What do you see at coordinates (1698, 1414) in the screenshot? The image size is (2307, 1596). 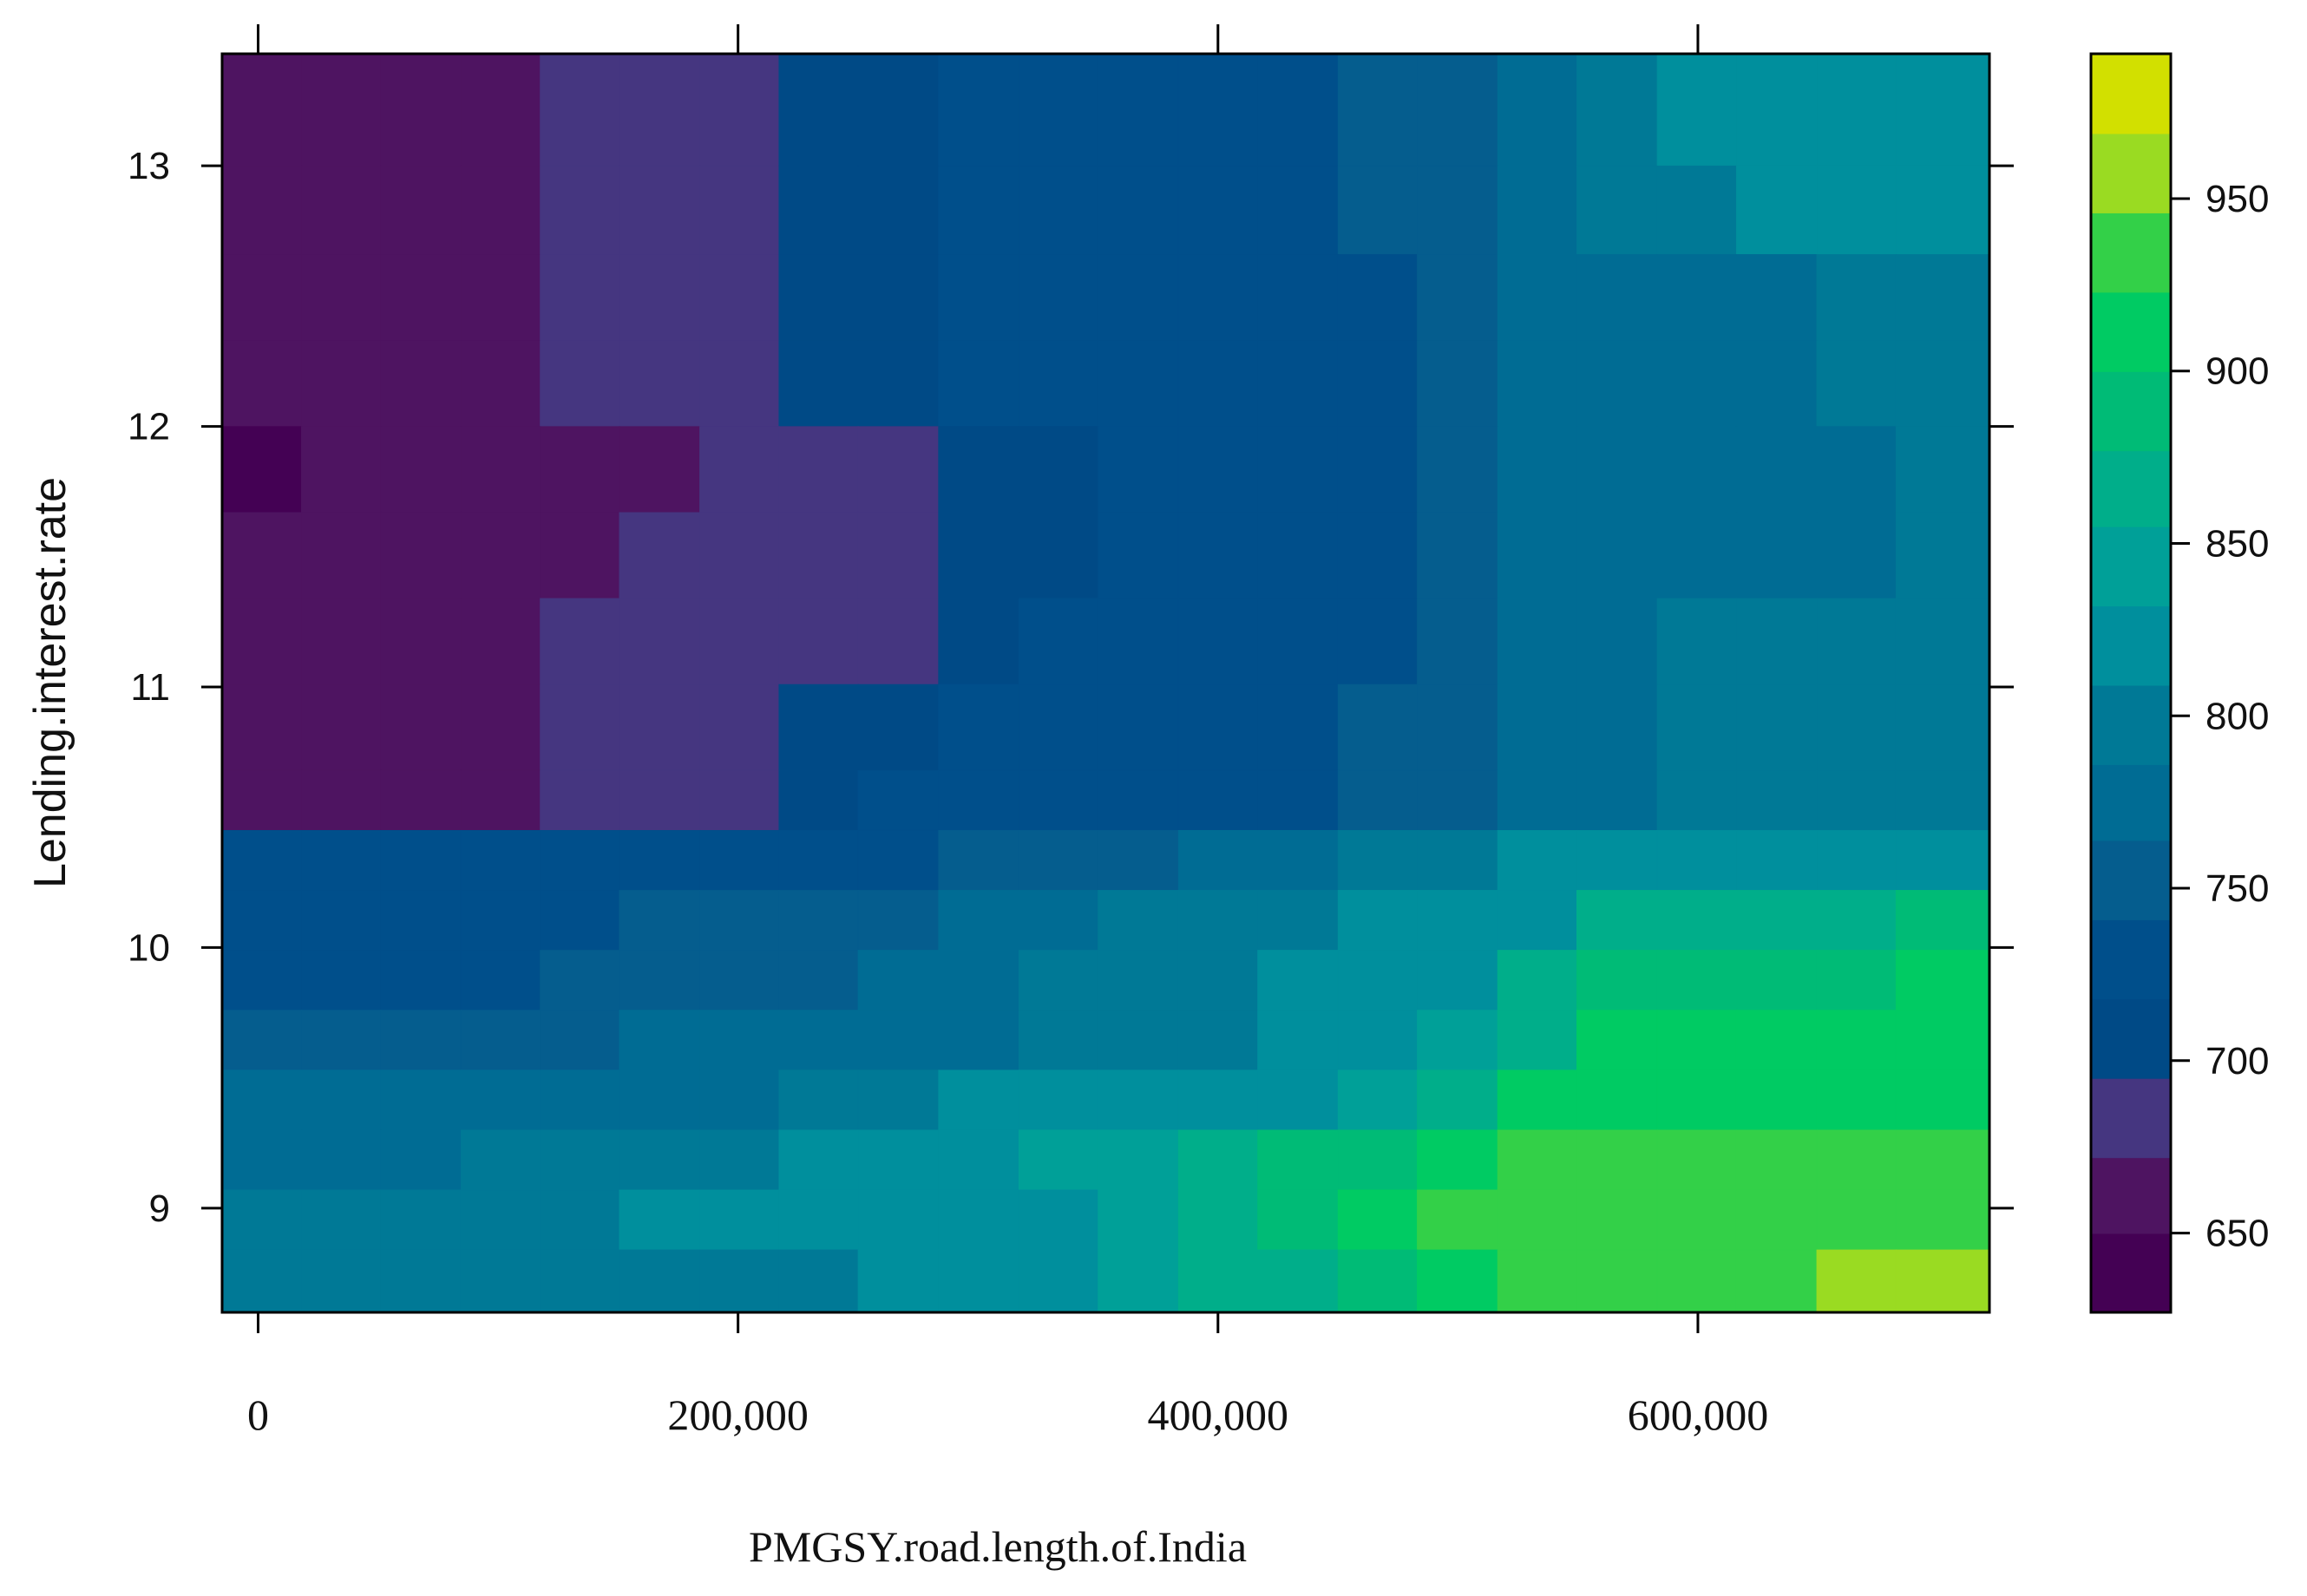 I see `x-tick-label: 600,000` at bounding box center [1698, 1414].